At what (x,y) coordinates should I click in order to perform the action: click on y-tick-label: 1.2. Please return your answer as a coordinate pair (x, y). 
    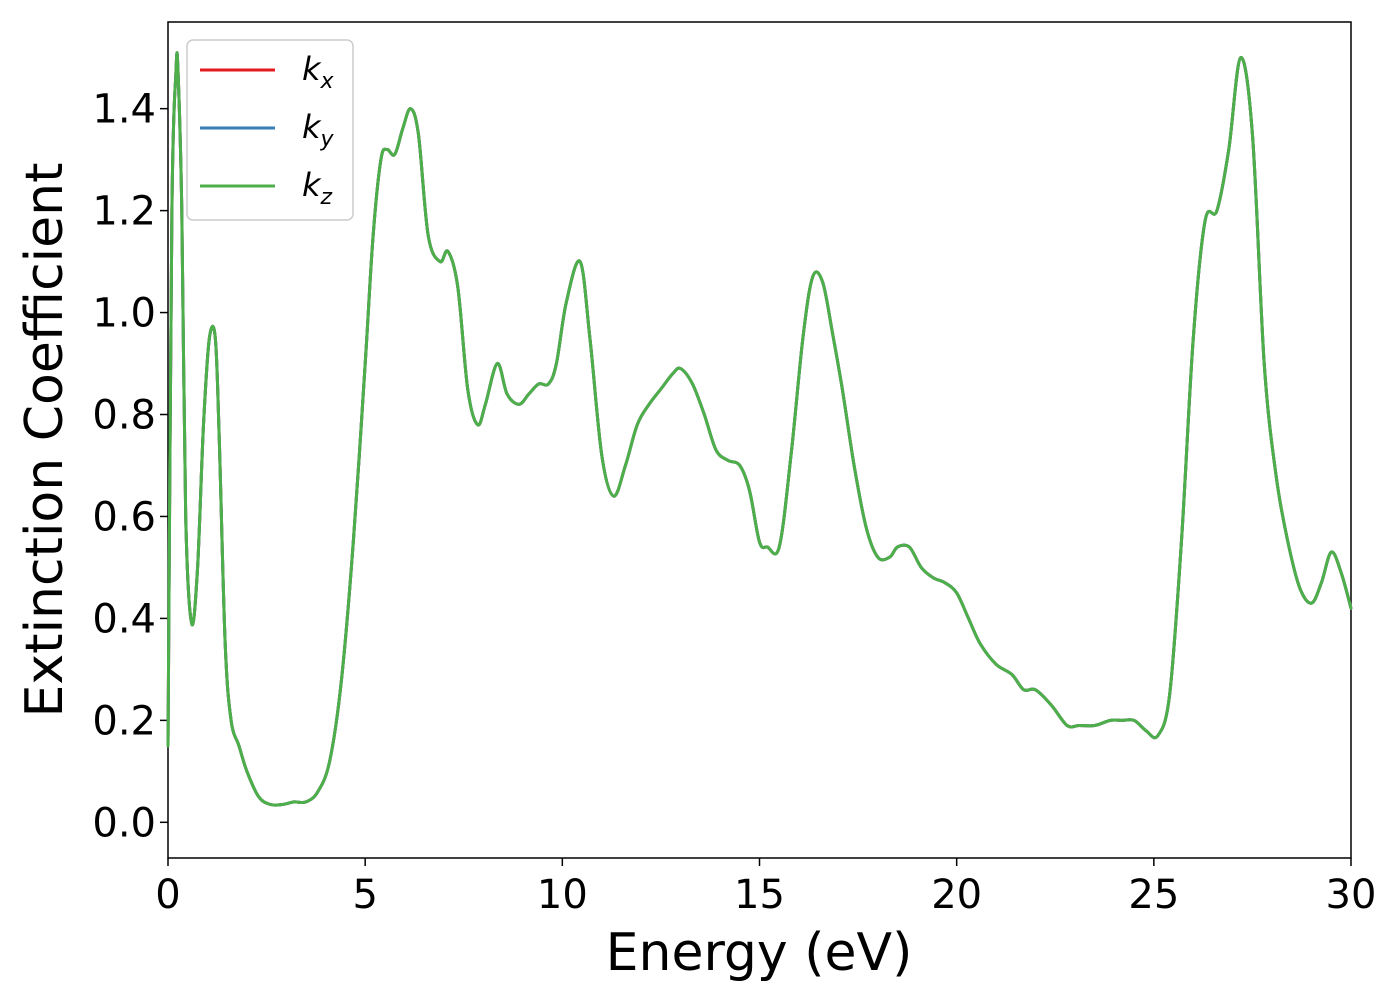
    Looking at the image, I should click on (124, 212).